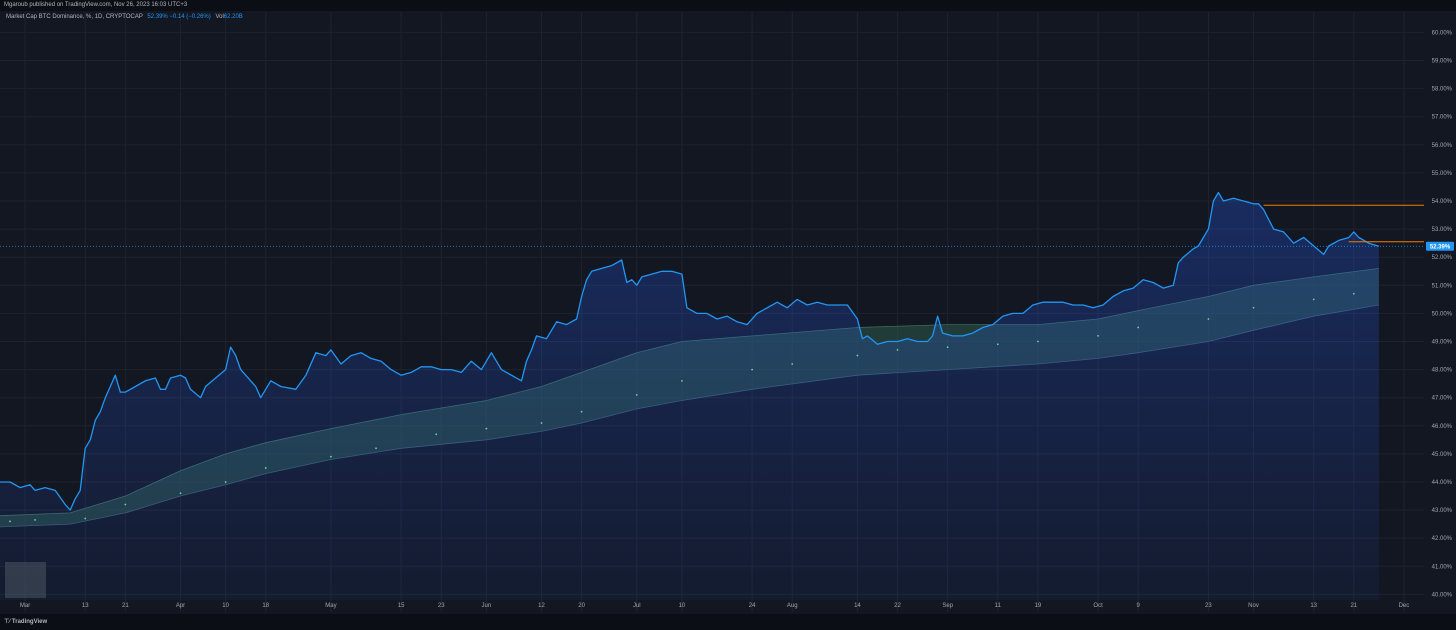 The image size is (1456, 630). I want to click on x-tick-label: 14, so click(857, 606).